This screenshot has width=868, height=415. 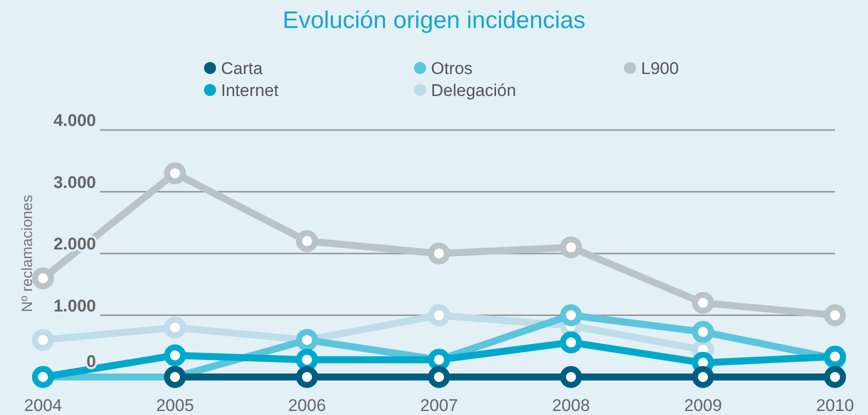 I want to click on x-tick-label: 2006, so click(x=307, y=405).